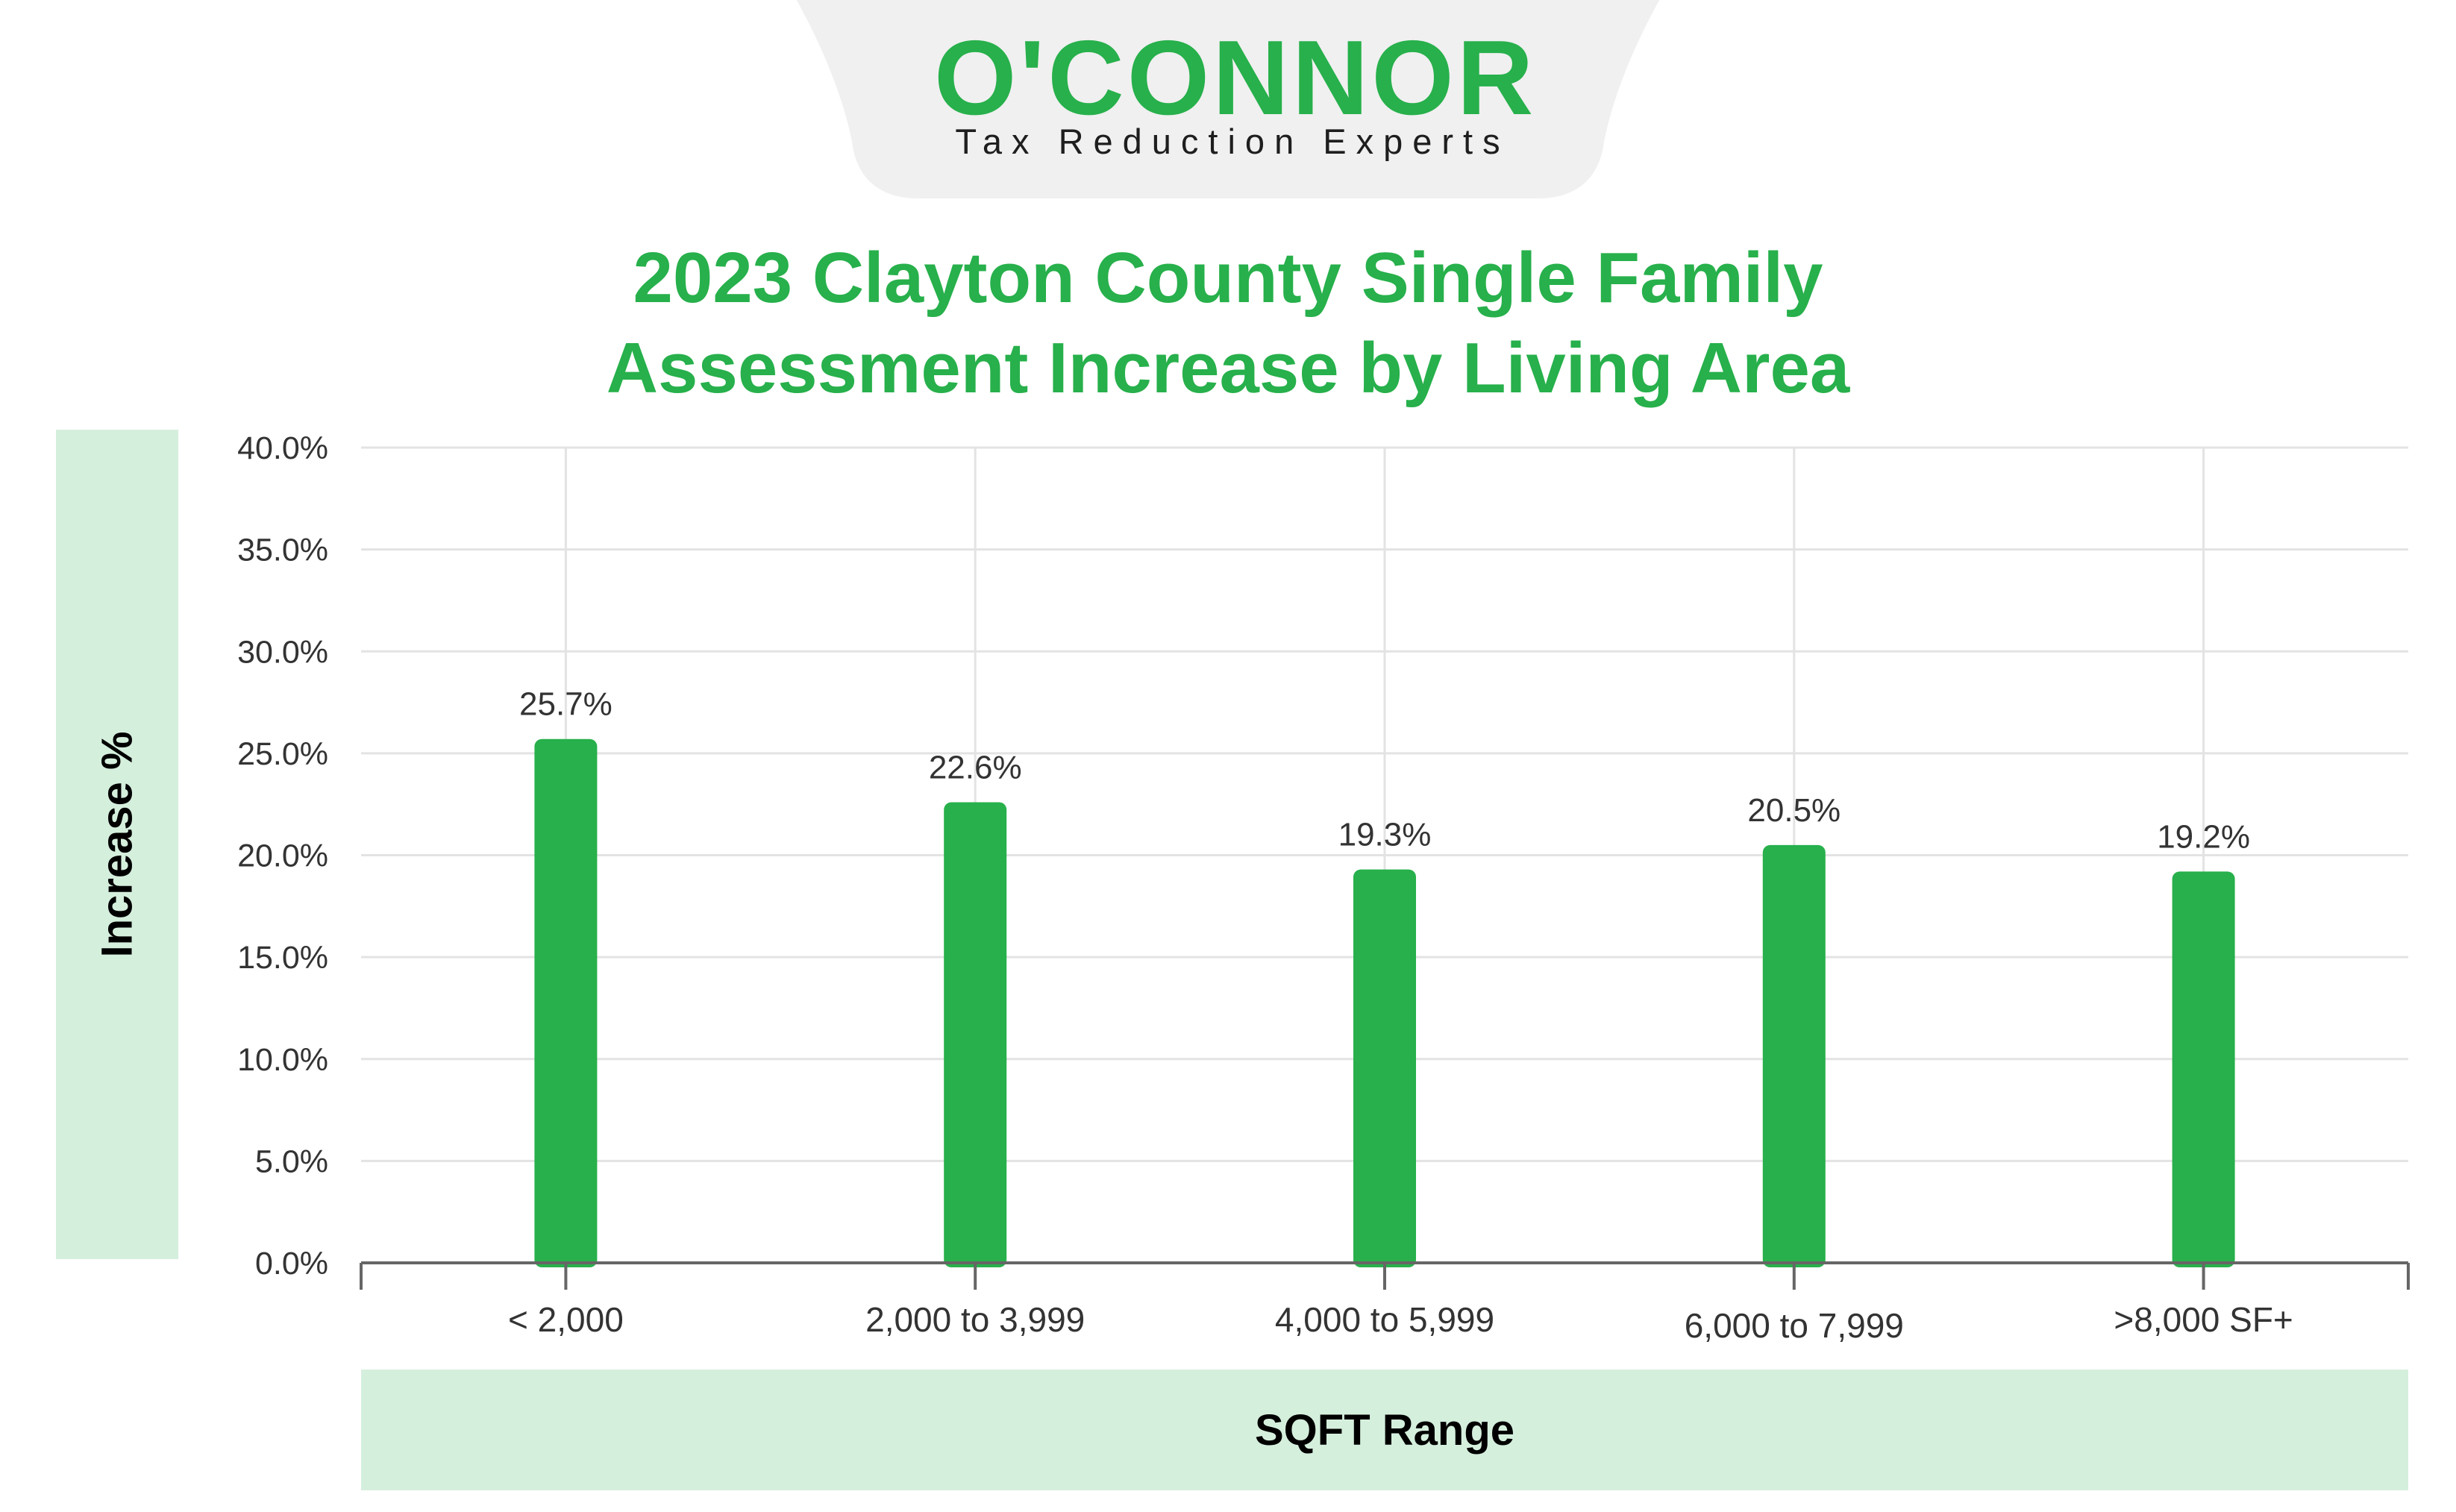 Image resolution: width=2456 pixels, height=1512 pixels. What do you see at coordinates (291, 1264) in the screenshot?
I see `y-tick-label: 0.0%` at bounding box center [291, 1264].